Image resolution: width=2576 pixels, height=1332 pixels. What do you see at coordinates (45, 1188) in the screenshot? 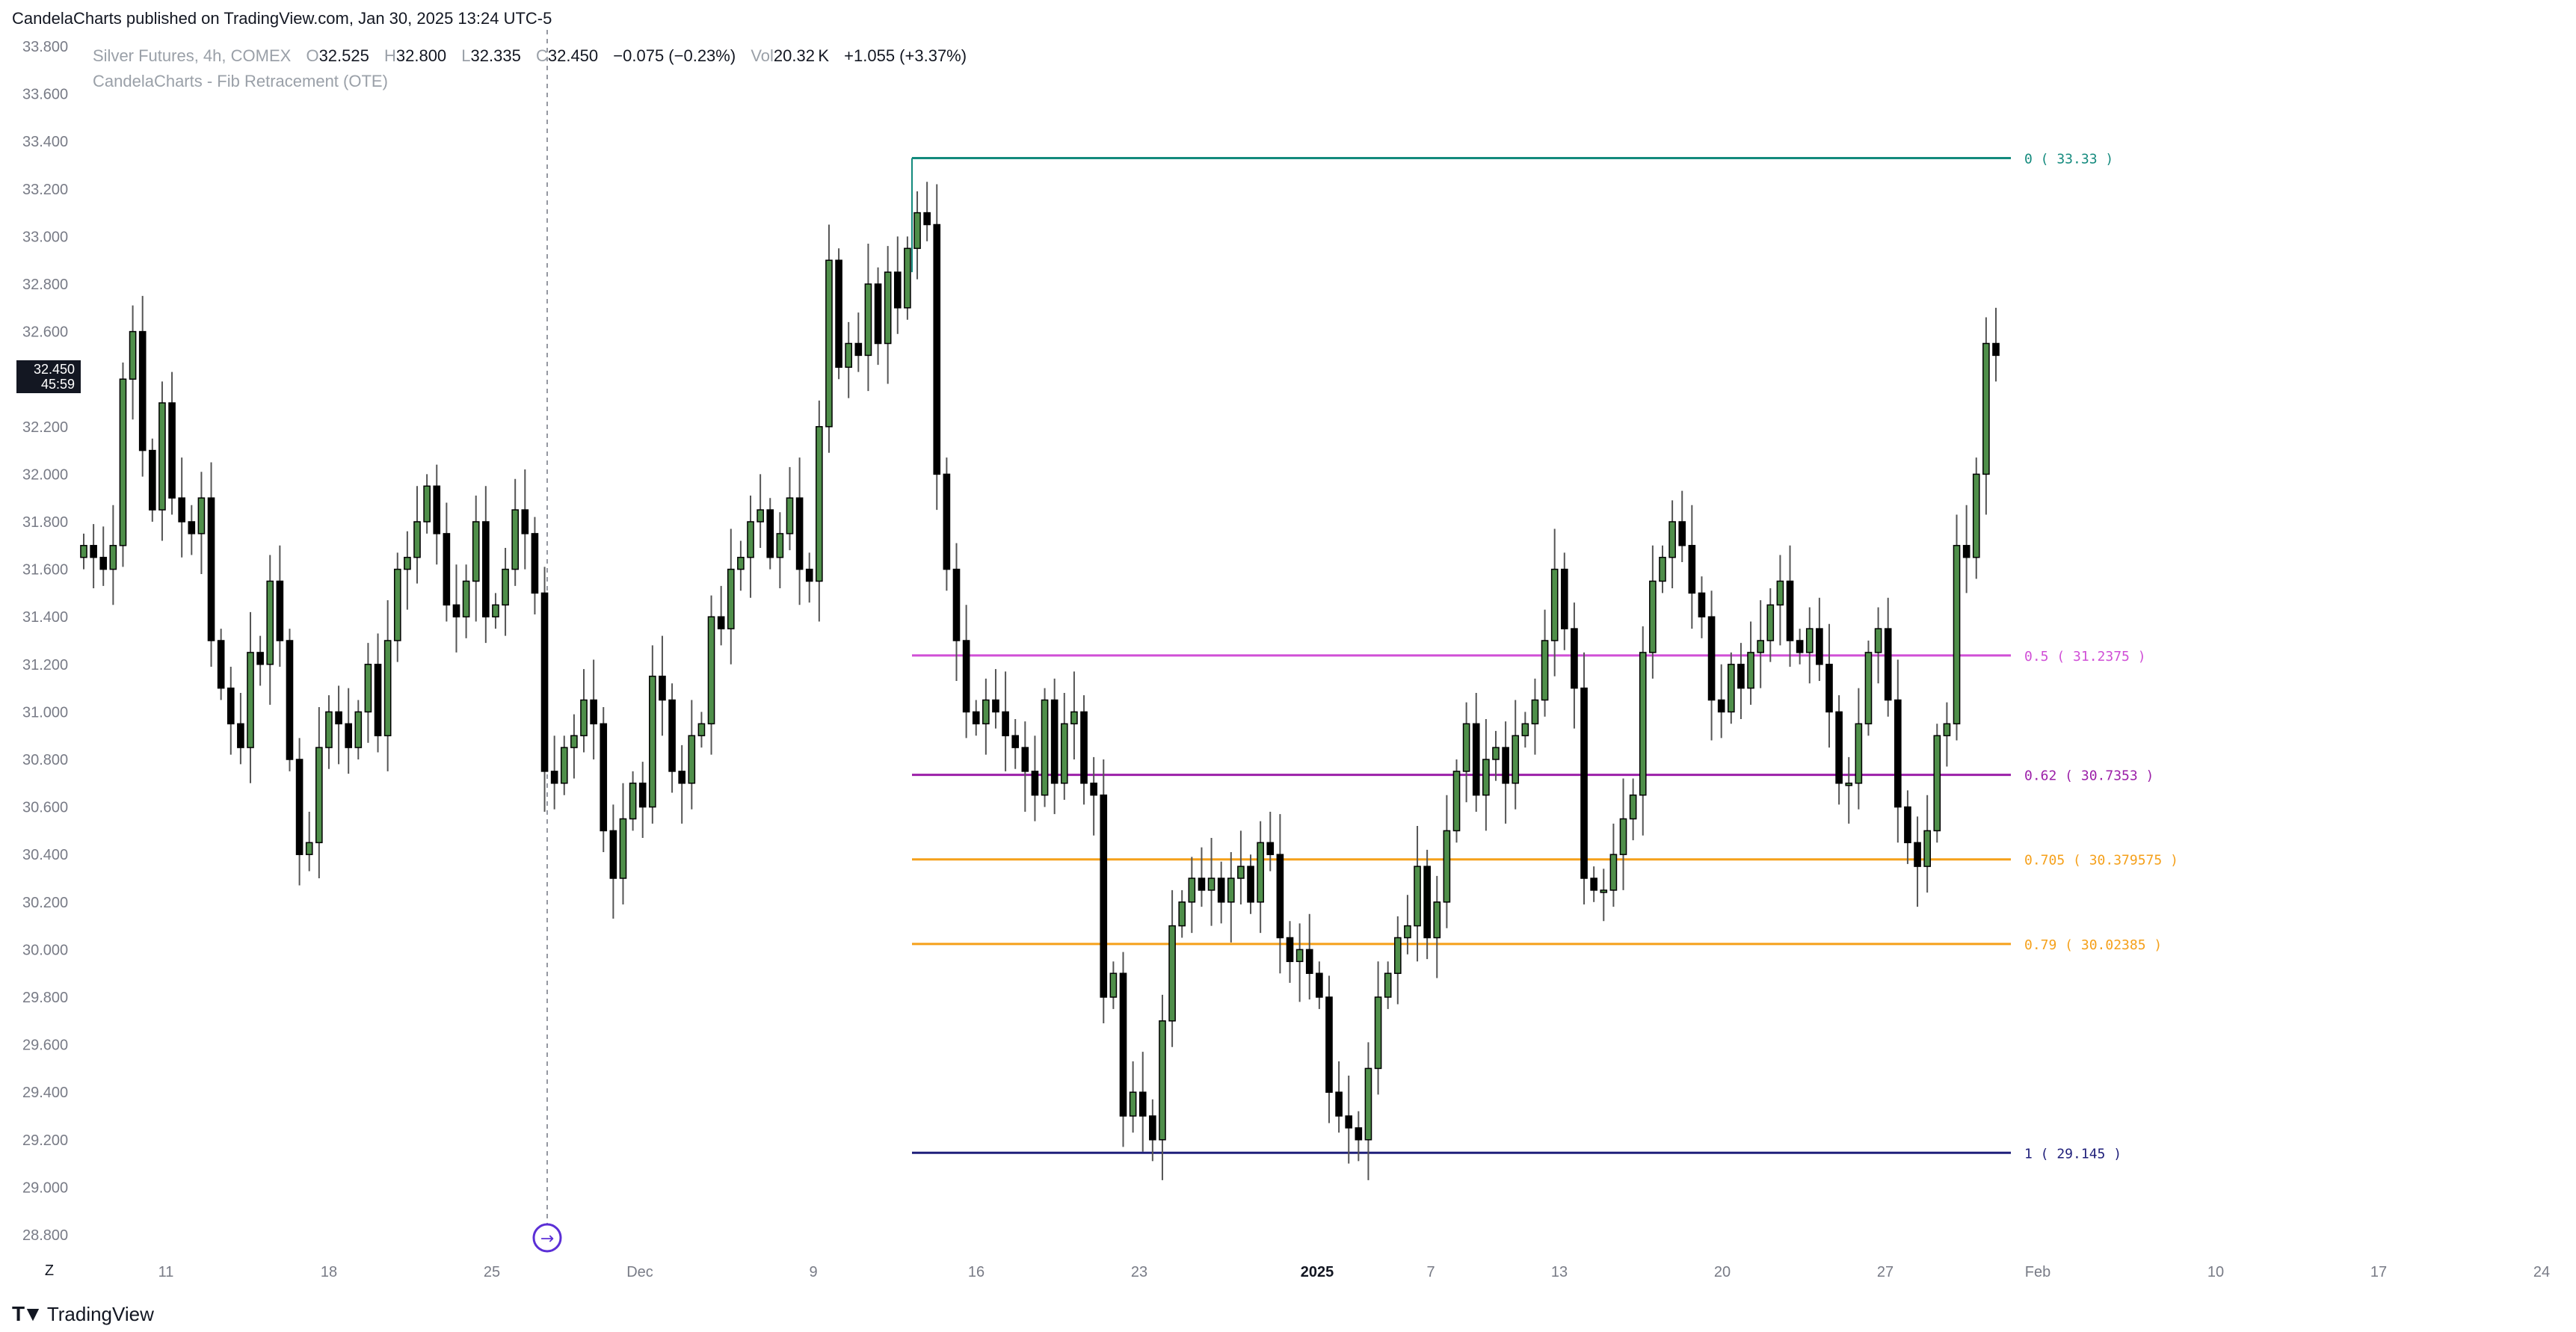
I see `y-tick-label: 29.000` at bounding box center [45, 1188].